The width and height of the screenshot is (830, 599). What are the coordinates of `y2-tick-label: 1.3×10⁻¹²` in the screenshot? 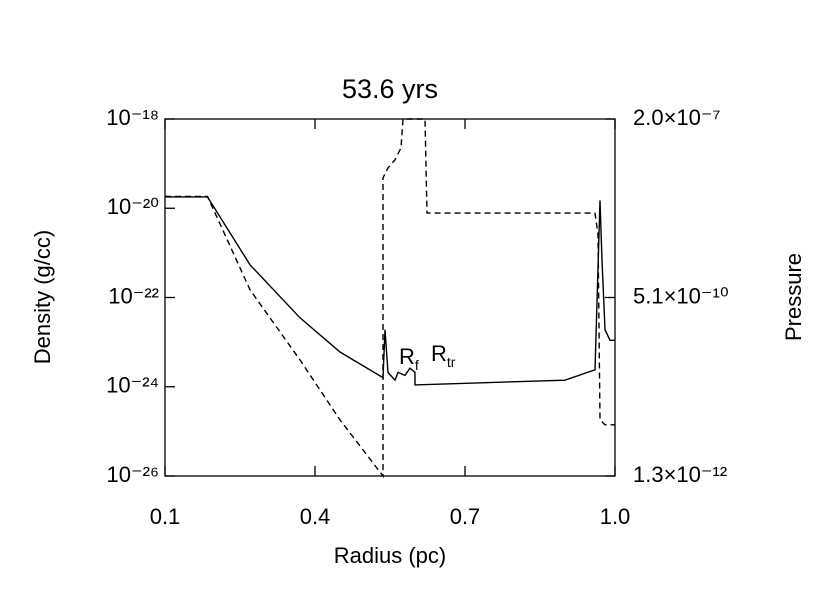 It's located at (680, 474).